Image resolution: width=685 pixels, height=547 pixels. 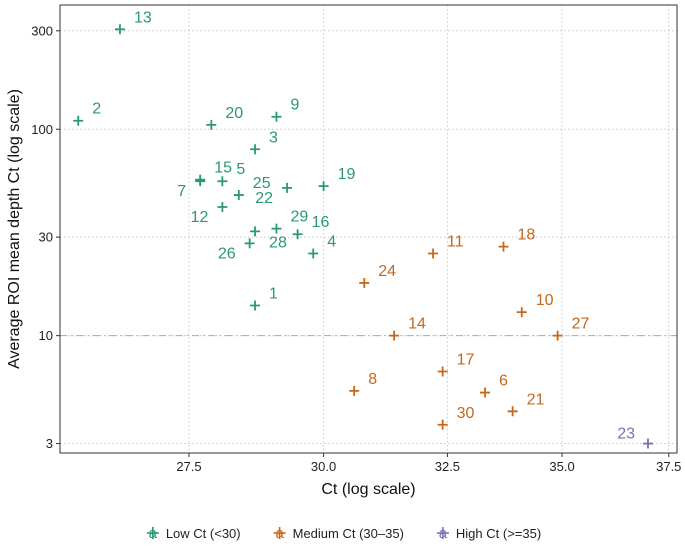 What do you see at coordinates (96, 109) in the screenshot?
I see `point-label-2: 2` at bounding box center [96, 109].